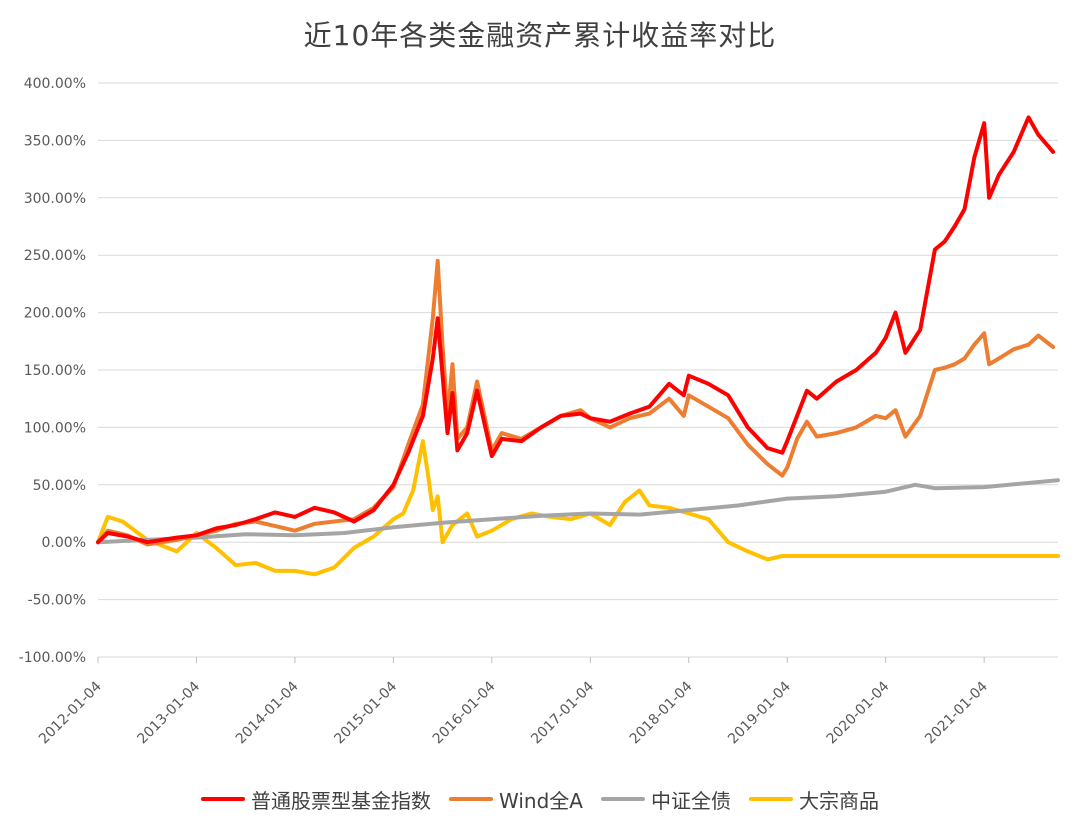 Image resolution: width=1080 pixels, height=833 pixels. I want to click on y-tick-label: 50.00%, so click(59, 486).